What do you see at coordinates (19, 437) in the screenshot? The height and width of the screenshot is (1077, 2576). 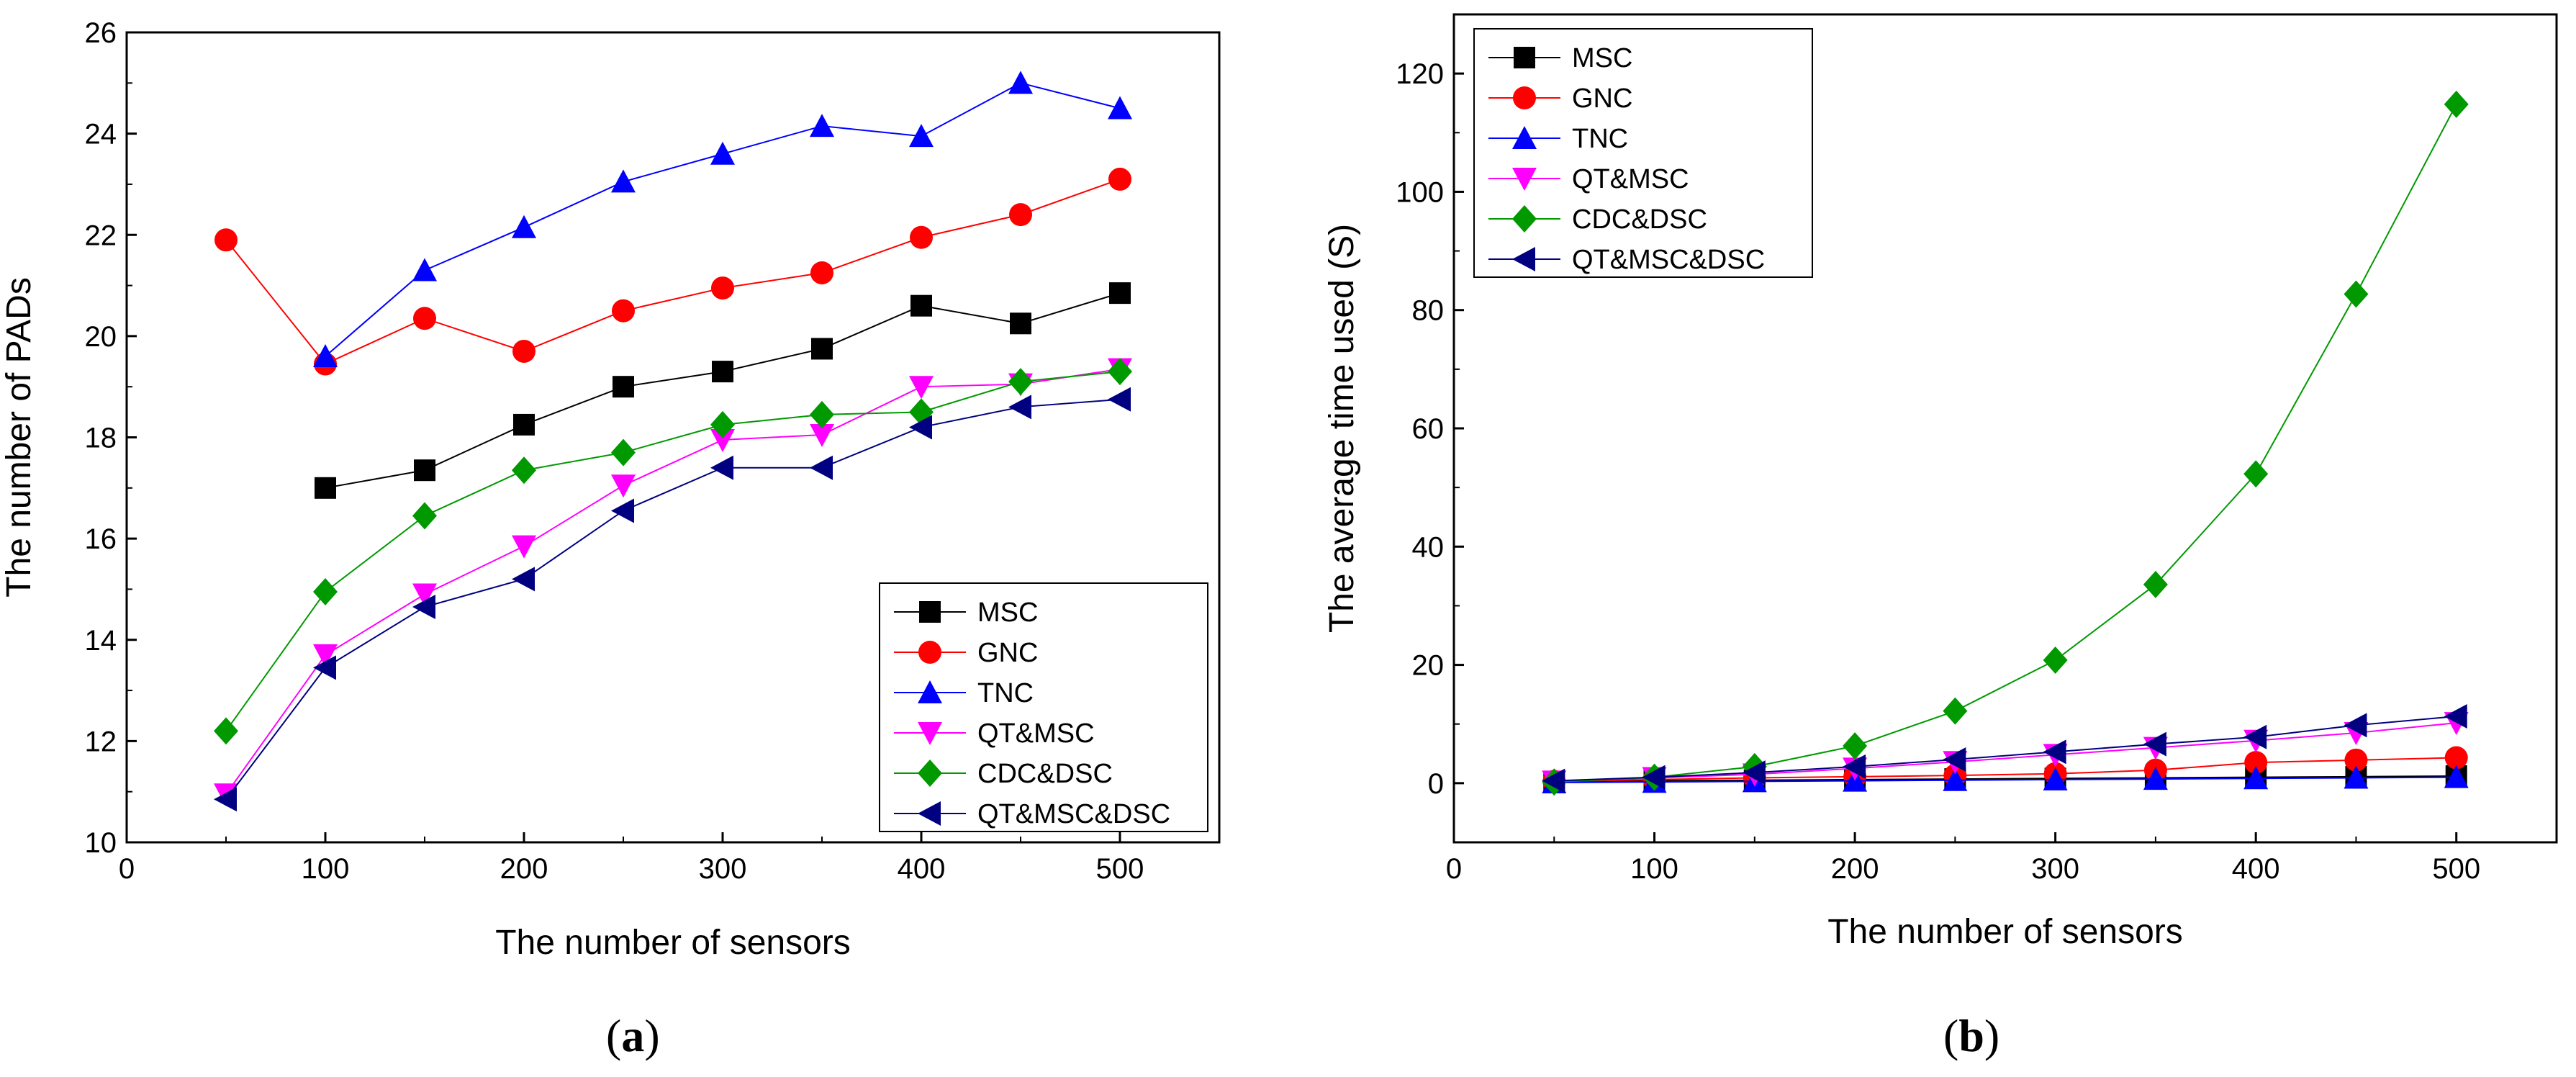 I see `y-axis-title: The number of PADs` at bounding box center [19, 437].